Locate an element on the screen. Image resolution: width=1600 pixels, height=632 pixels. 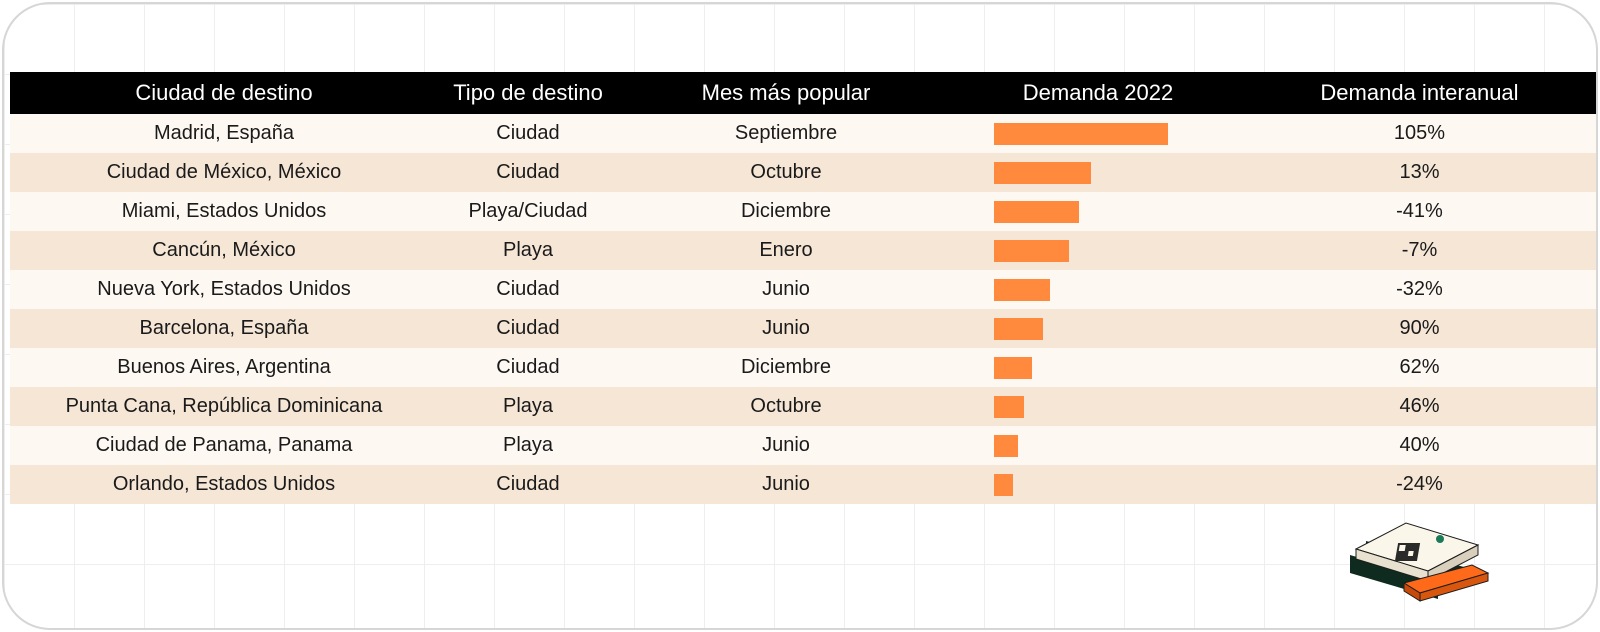
yoy-cell: -24% is located at coordinates (1419, 484).